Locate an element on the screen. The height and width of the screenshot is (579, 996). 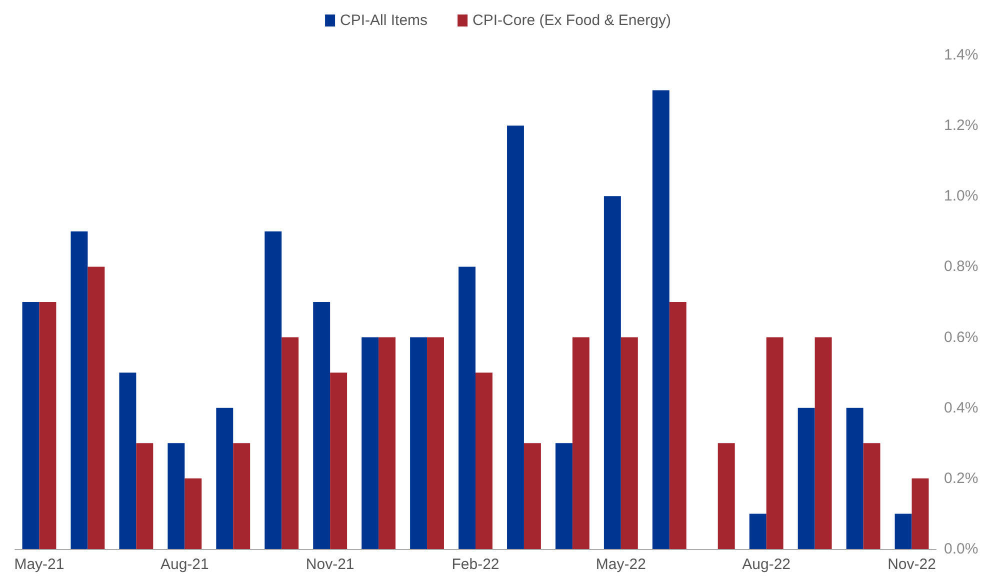
legend-label: CPI-Core (Ex Food & Energy) is located at coordinates (571, 20).